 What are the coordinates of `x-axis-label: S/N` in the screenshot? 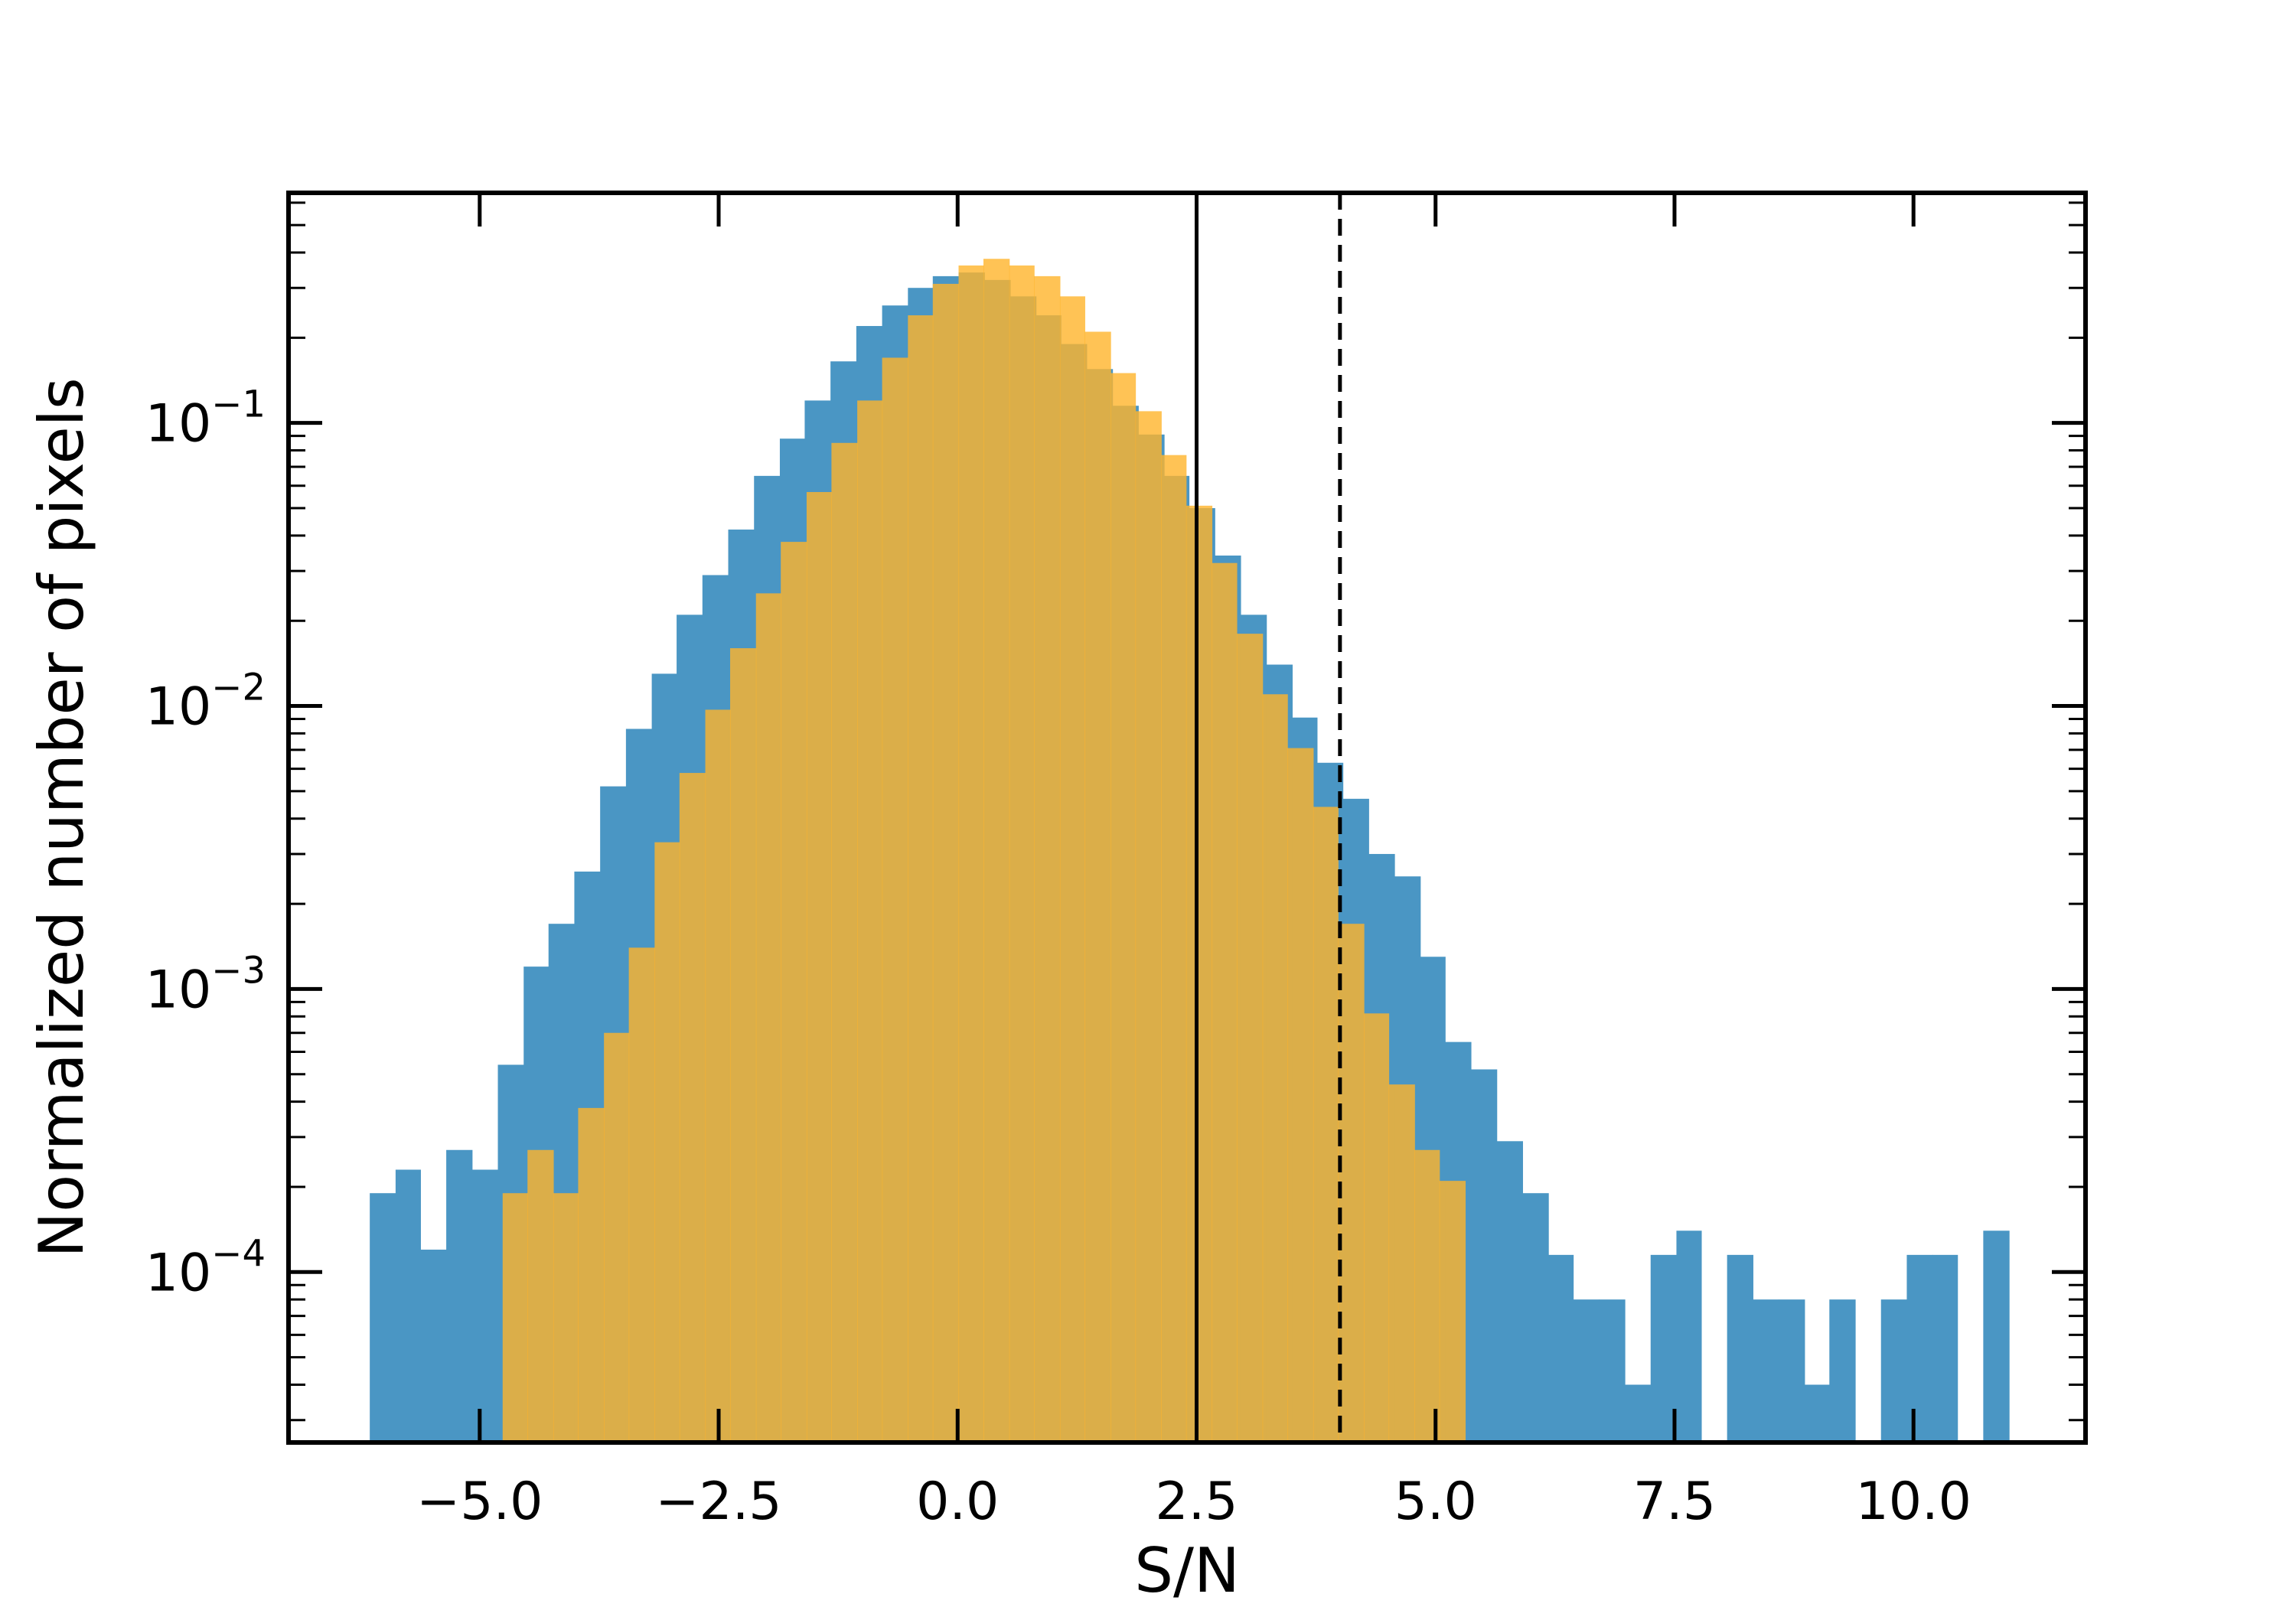 It's located at (1187, 1571).